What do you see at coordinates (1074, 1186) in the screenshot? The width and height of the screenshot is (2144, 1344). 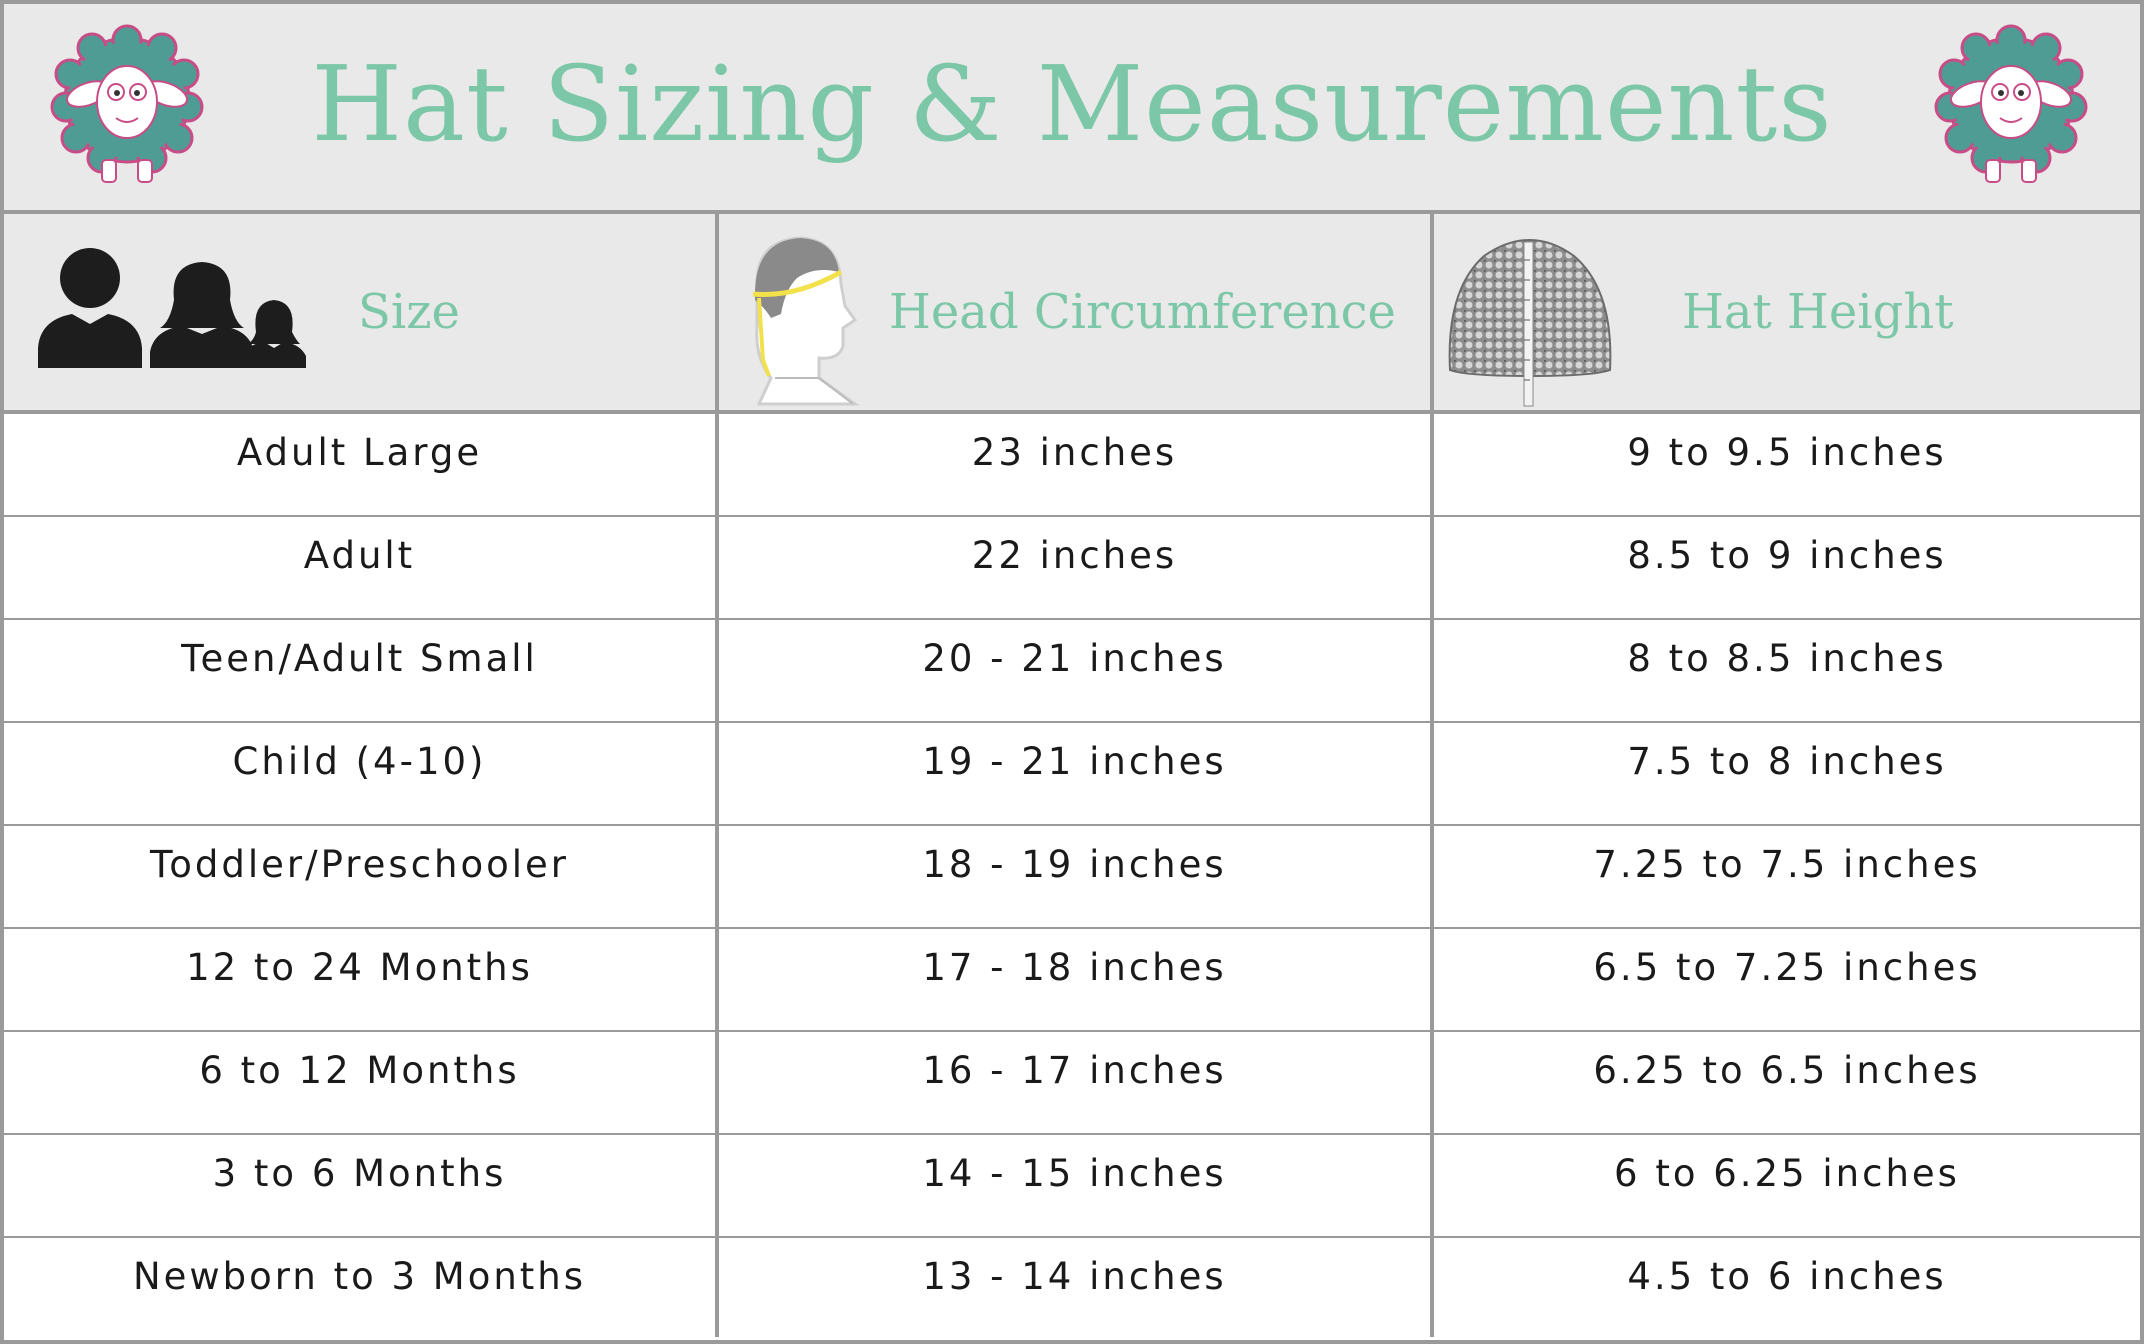 I see `head-circumference-cell: 14 - 15 inches` at bounding box center [1074, 1186].